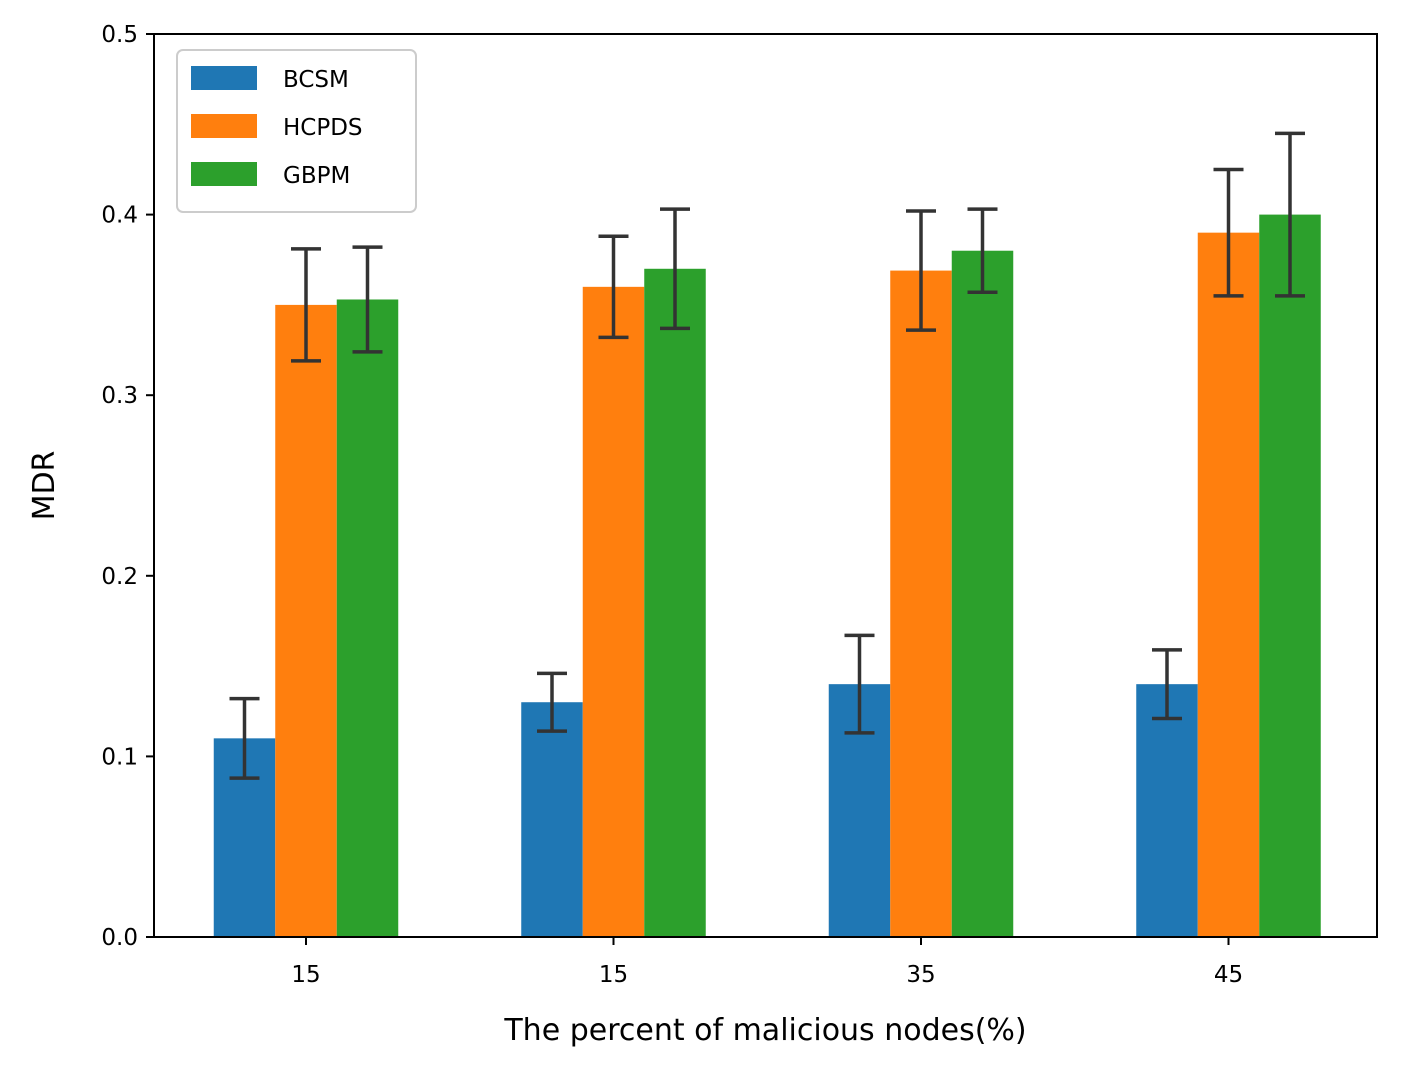 Image resolution: width=1405 pixels, height=1066 pixels. Describe the element at coordinates (764, 1030) in the screenshot. I see `x-axis-label: The percent of malicious nodes(%)` at that location.